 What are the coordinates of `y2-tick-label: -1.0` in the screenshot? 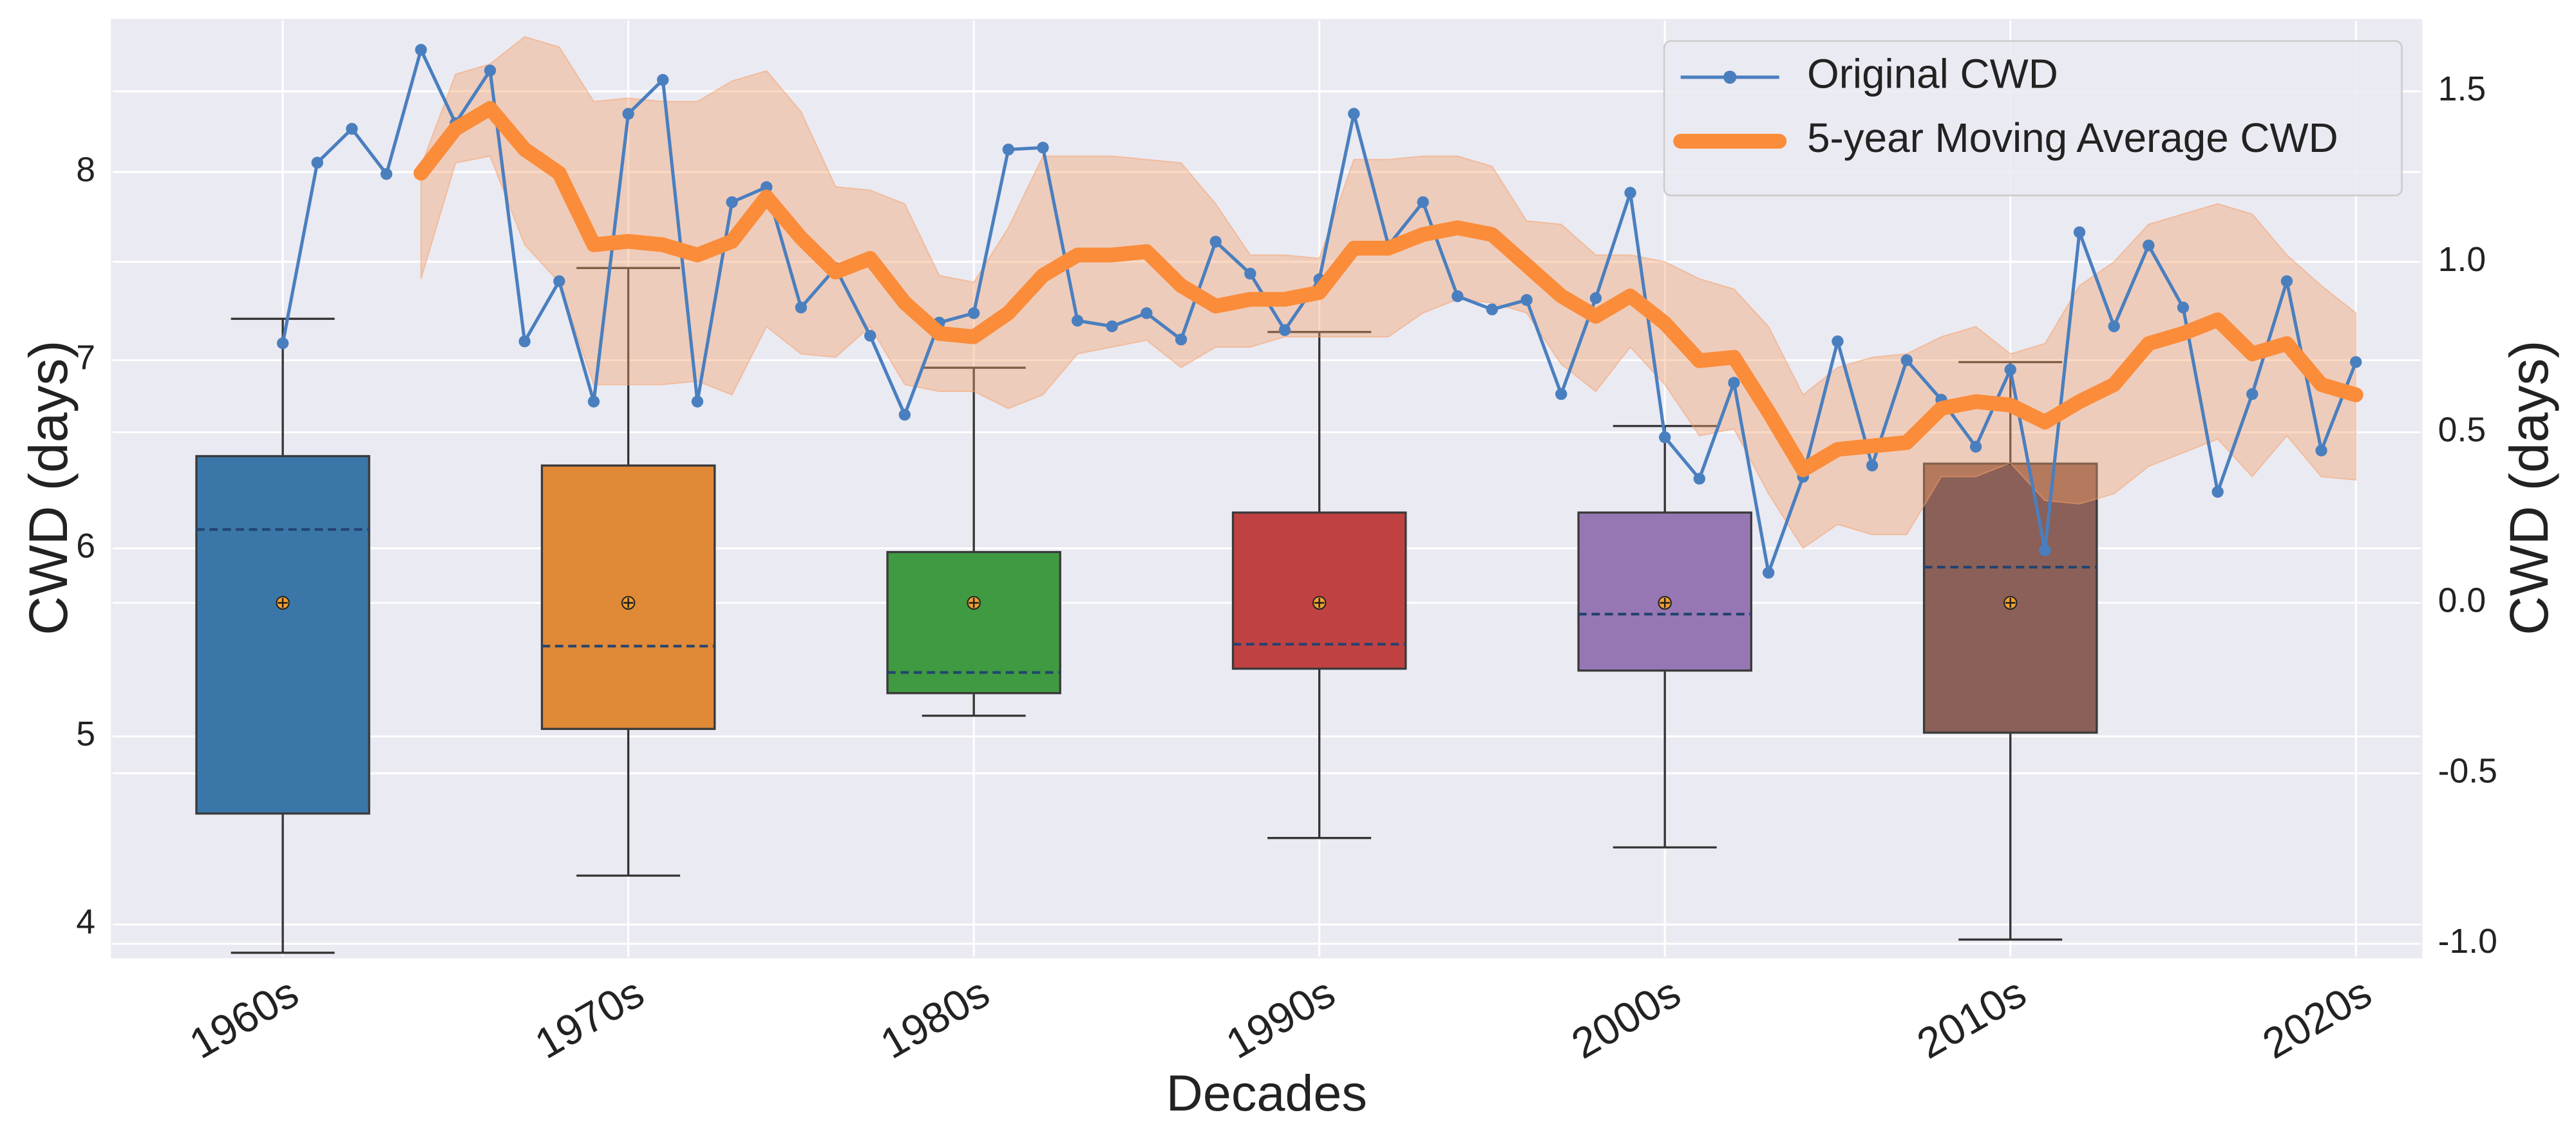 It's located at (2467, 942).